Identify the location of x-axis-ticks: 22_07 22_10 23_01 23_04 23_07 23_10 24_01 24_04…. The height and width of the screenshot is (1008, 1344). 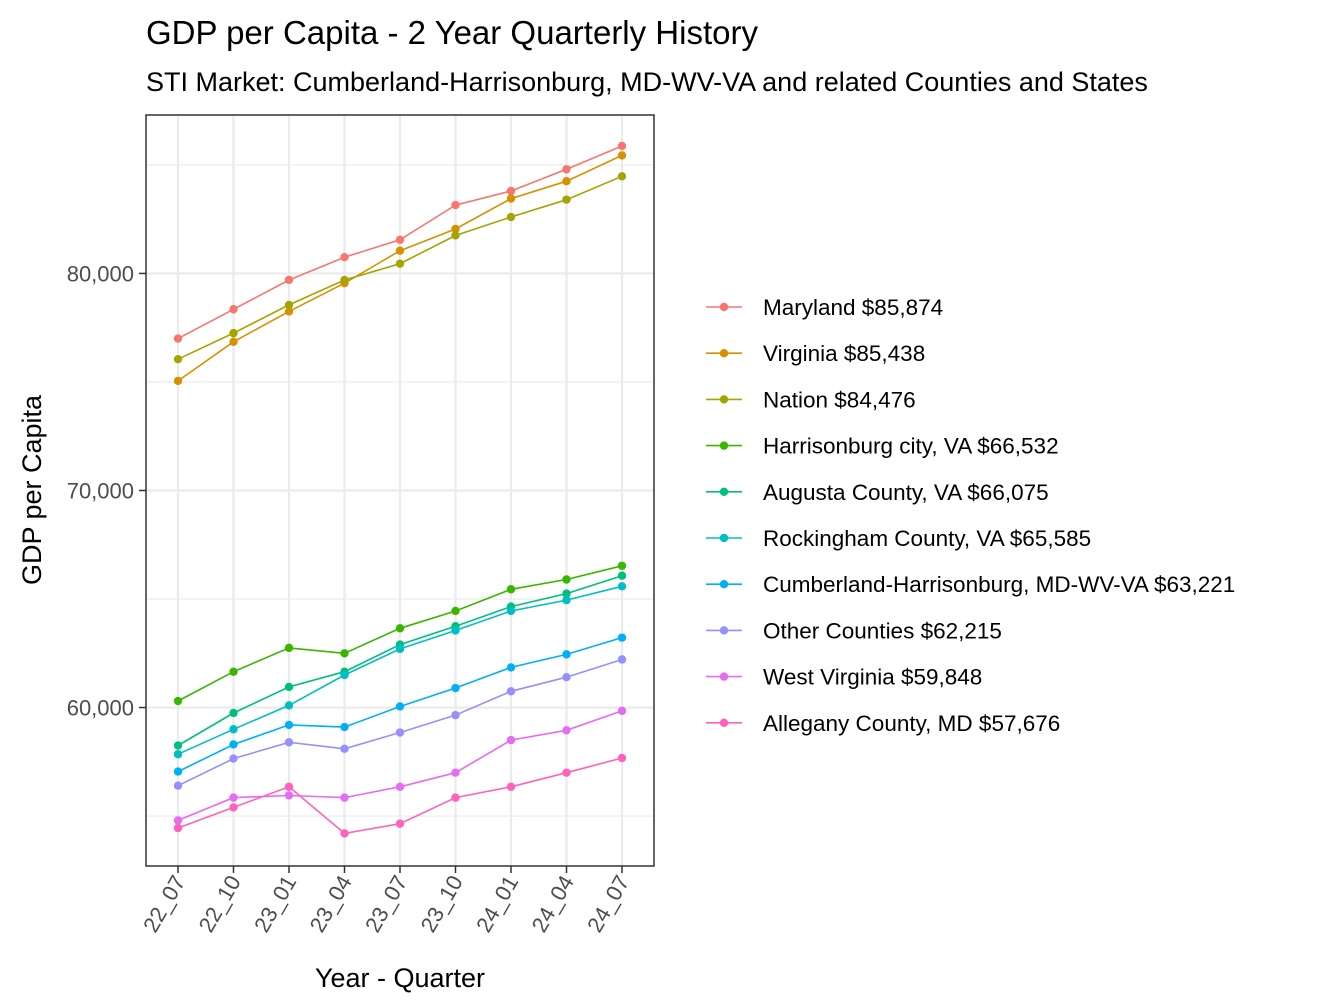
(386, 901).